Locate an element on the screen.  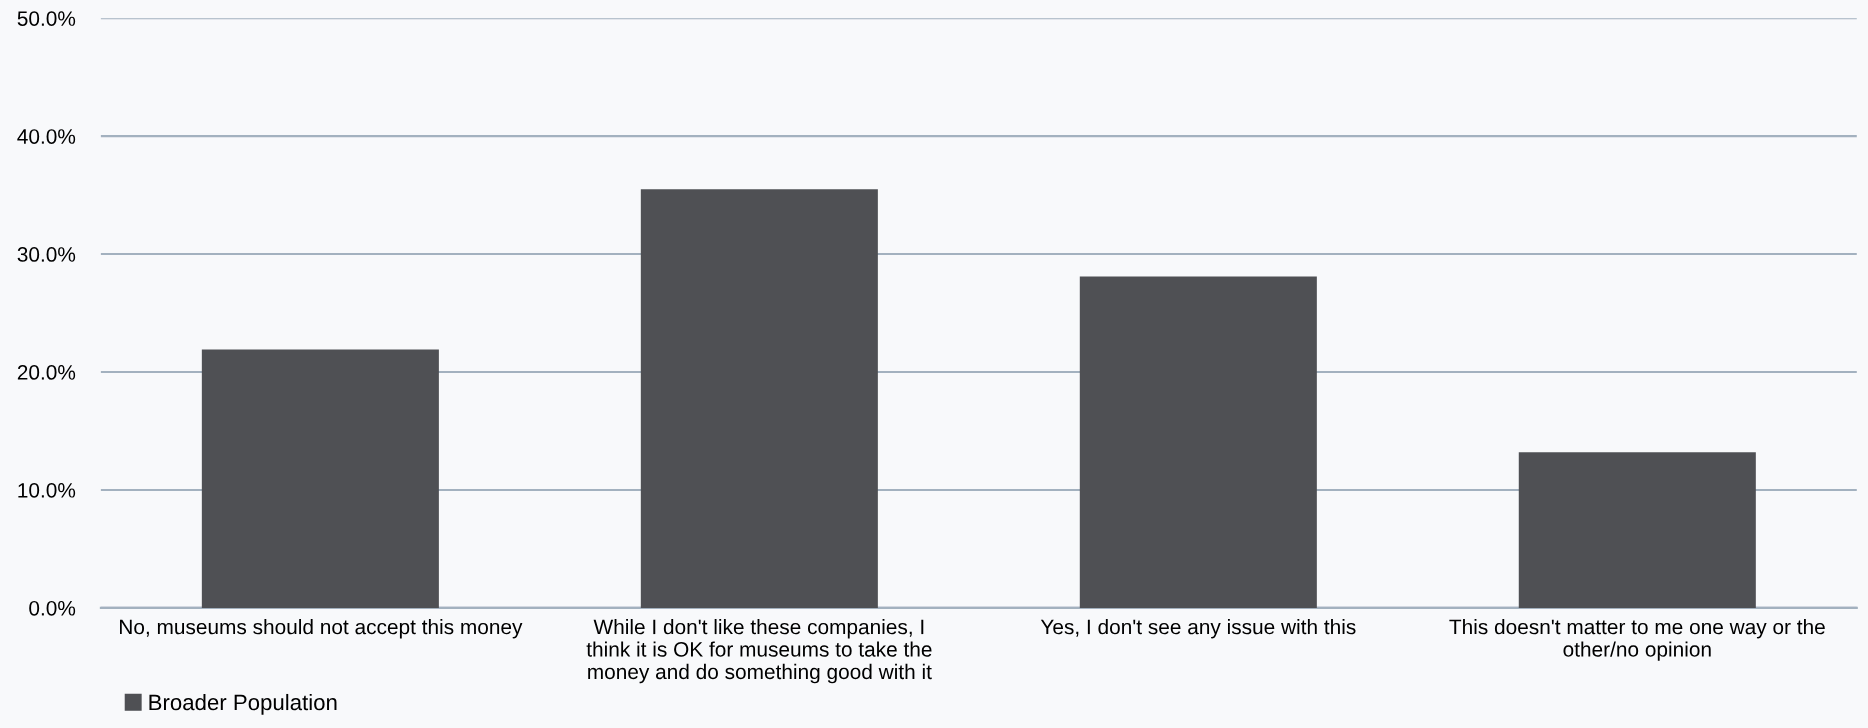
y-tick-label: 10.0% is located at coordinates (47, 490).